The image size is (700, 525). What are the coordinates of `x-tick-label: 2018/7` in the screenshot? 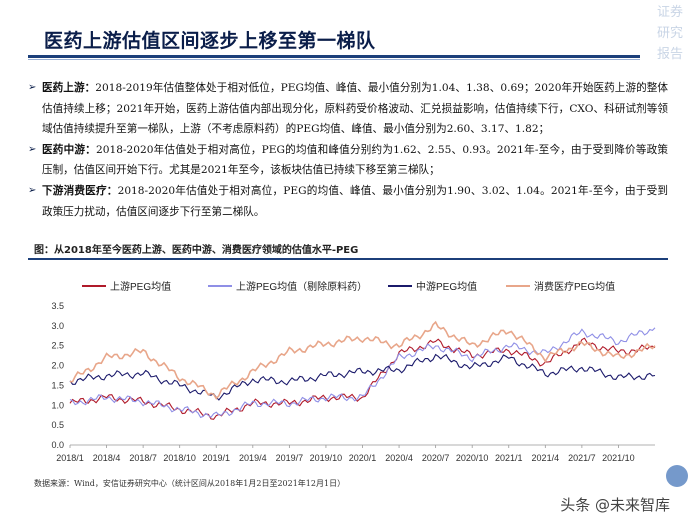 It's located at (143, 458).